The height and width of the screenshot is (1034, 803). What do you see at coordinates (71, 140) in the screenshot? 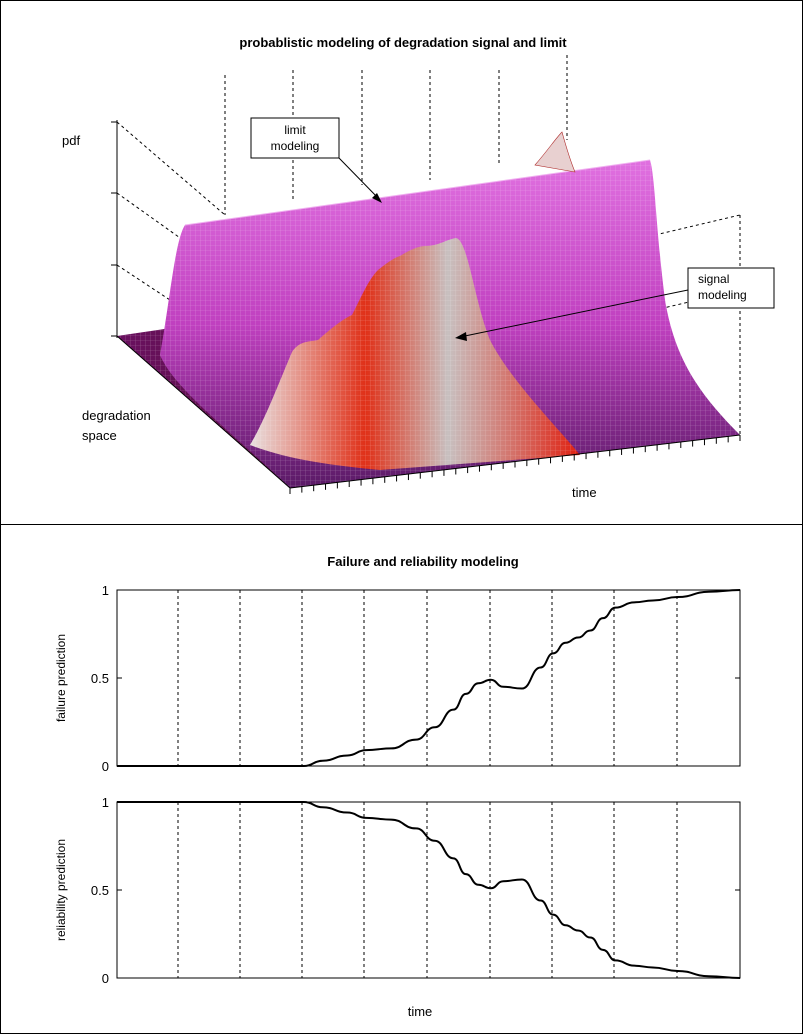
I see `z-axis-label: pdf` at bounding box center [71, 140].